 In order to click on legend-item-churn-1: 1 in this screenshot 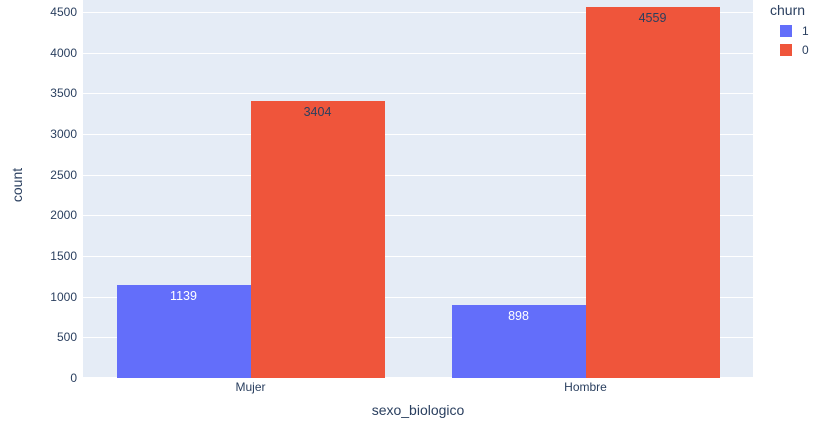, I will do `click(796, 30)`.